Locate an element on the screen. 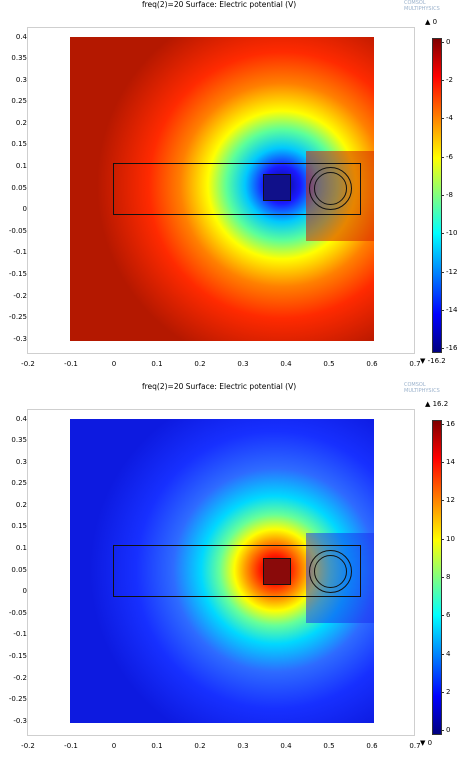 Image resolution: width=474 pixels, height=762 pixels. colorbar-tick: 8 is located at coordinates (448, 577).